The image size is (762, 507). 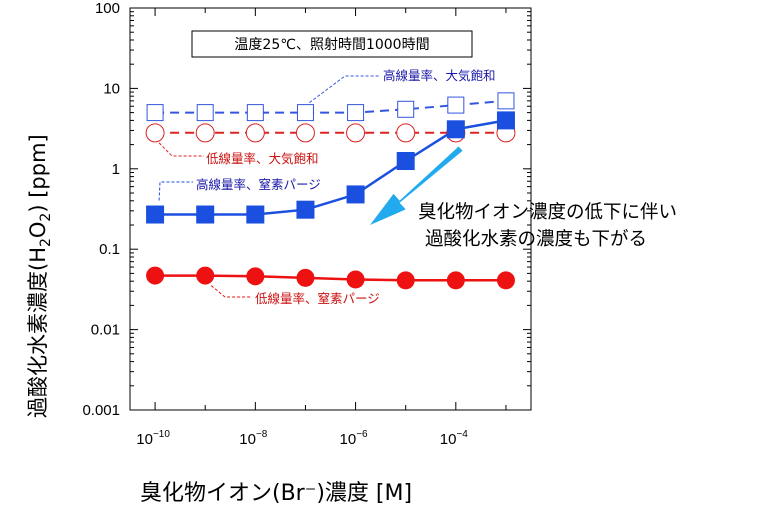 What do you see at coordinates (116, 169) in the screenshot?
I see `y-tick-label: 1` at bounding box center [116, 169].